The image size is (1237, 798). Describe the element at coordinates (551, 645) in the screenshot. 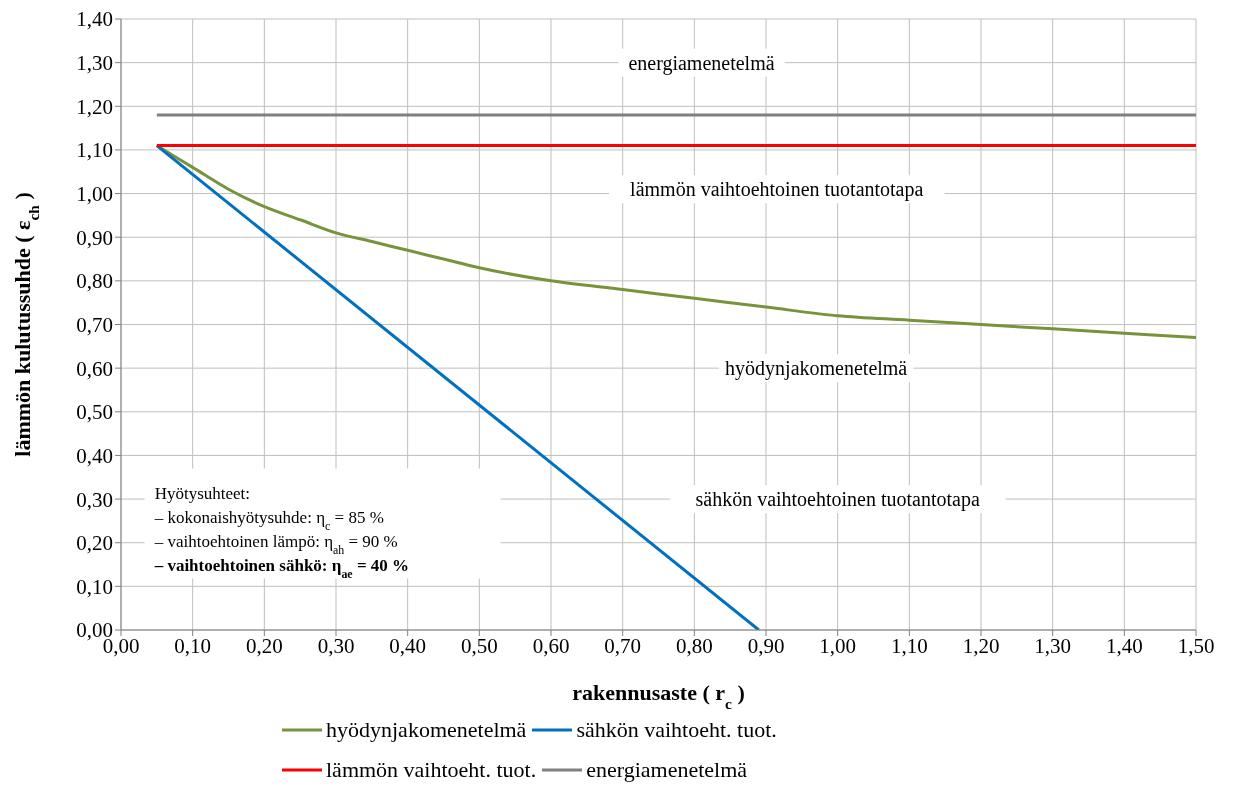

I see `x-tick-label: 0,60` at that location.